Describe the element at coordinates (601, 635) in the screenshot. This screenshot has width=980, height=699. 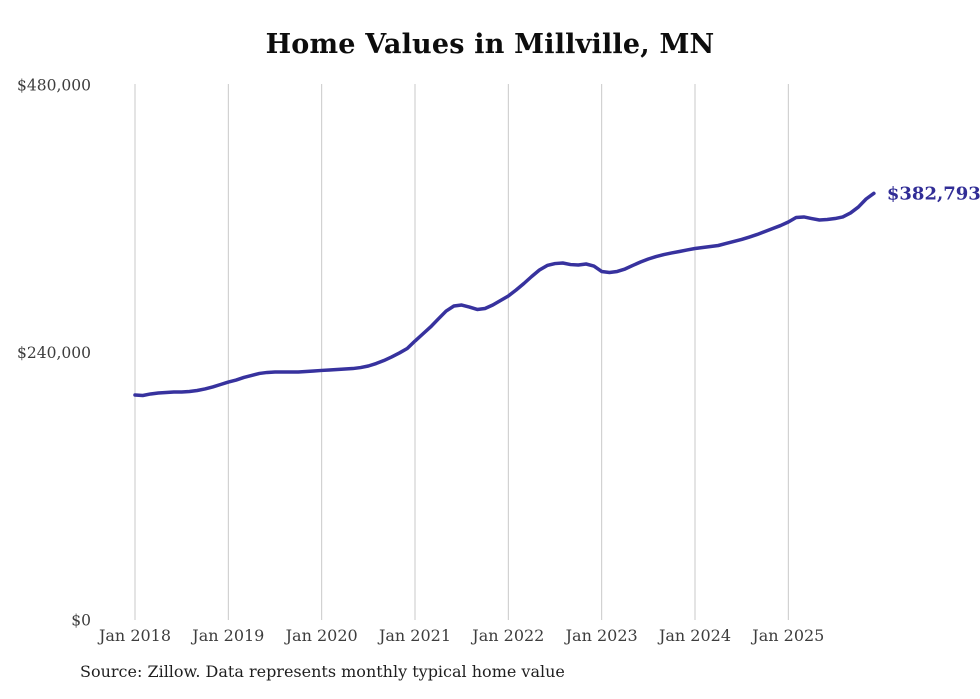
I see `x-axis-label: Jan 2023` at that location.